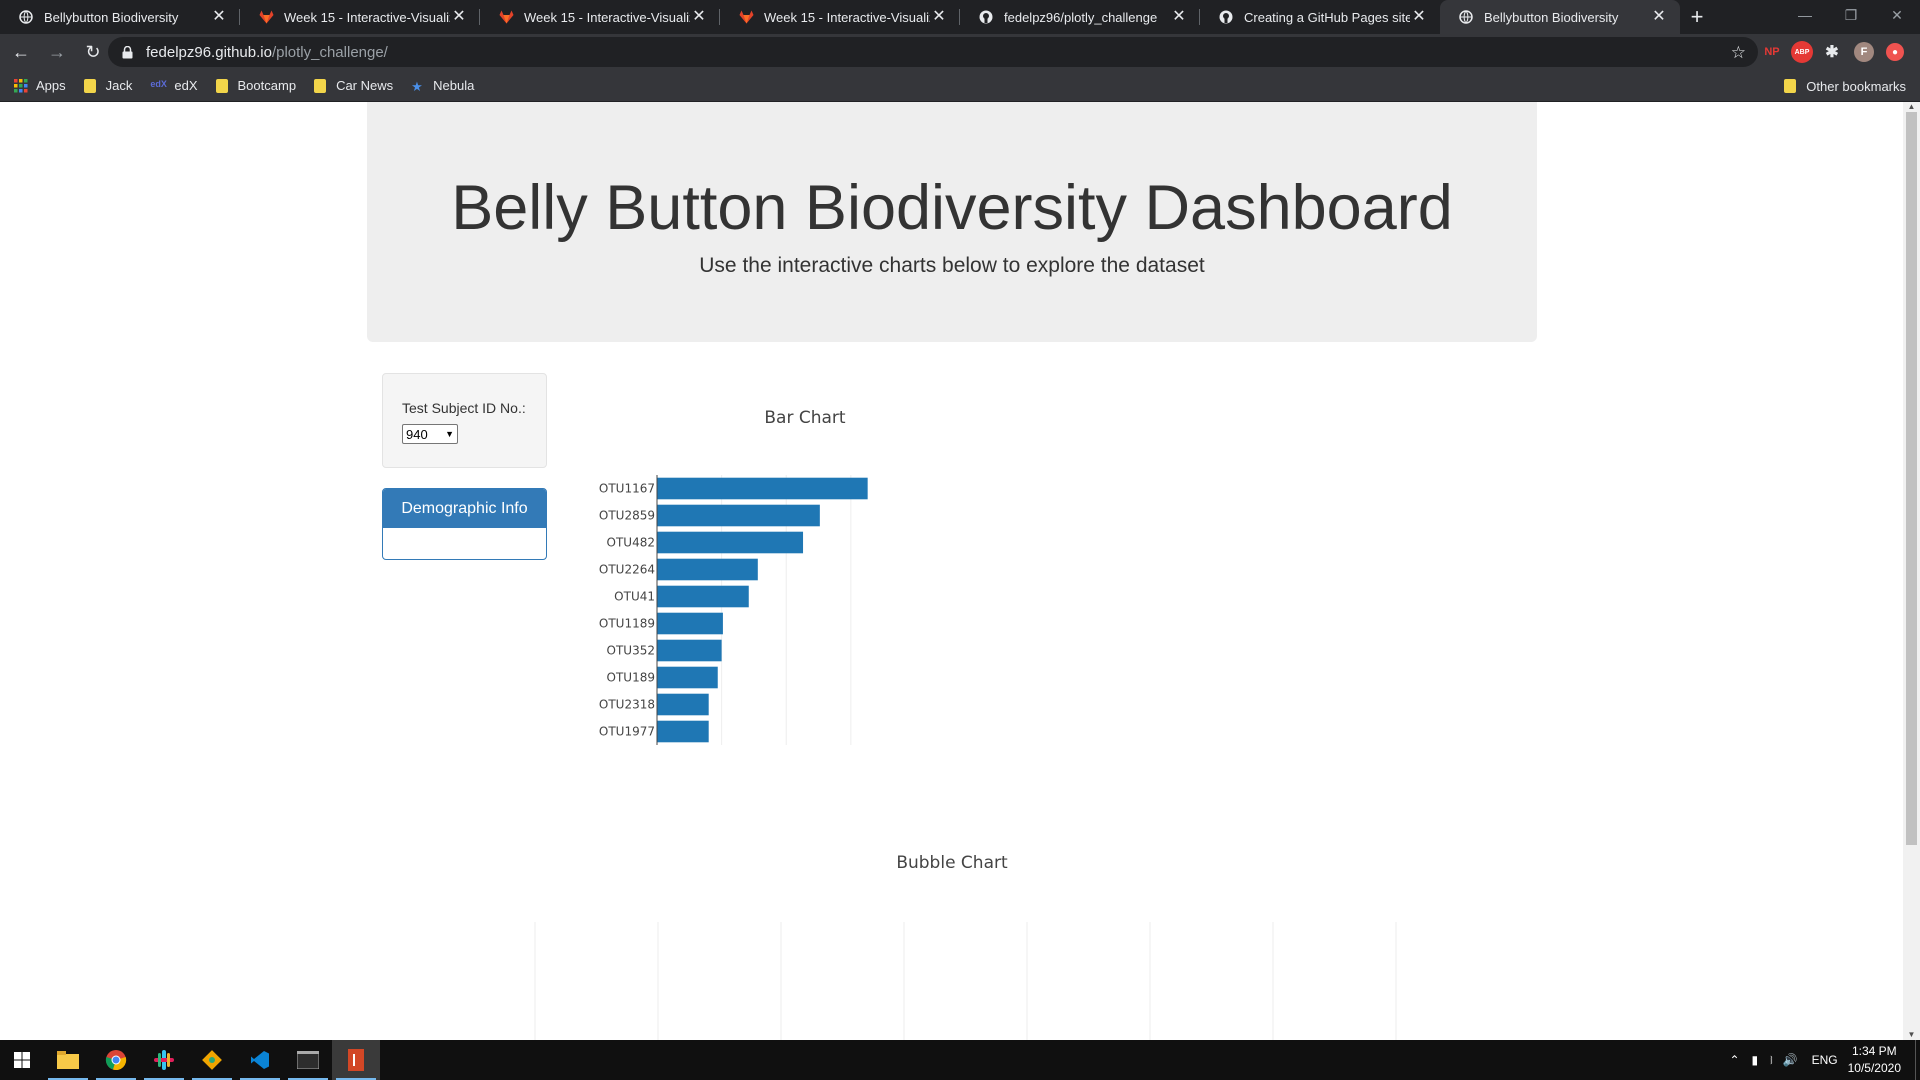 The image size is (1920, 1080). Describe the element at coordinates (107, 85) in the screenshot. I see `bookmark-item: Jack` at that location.